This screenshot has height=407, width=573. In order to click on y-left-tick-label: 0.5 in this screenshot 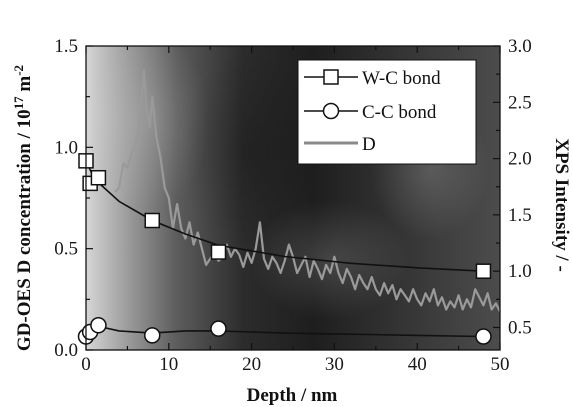, I will do `click(66, 249)`.